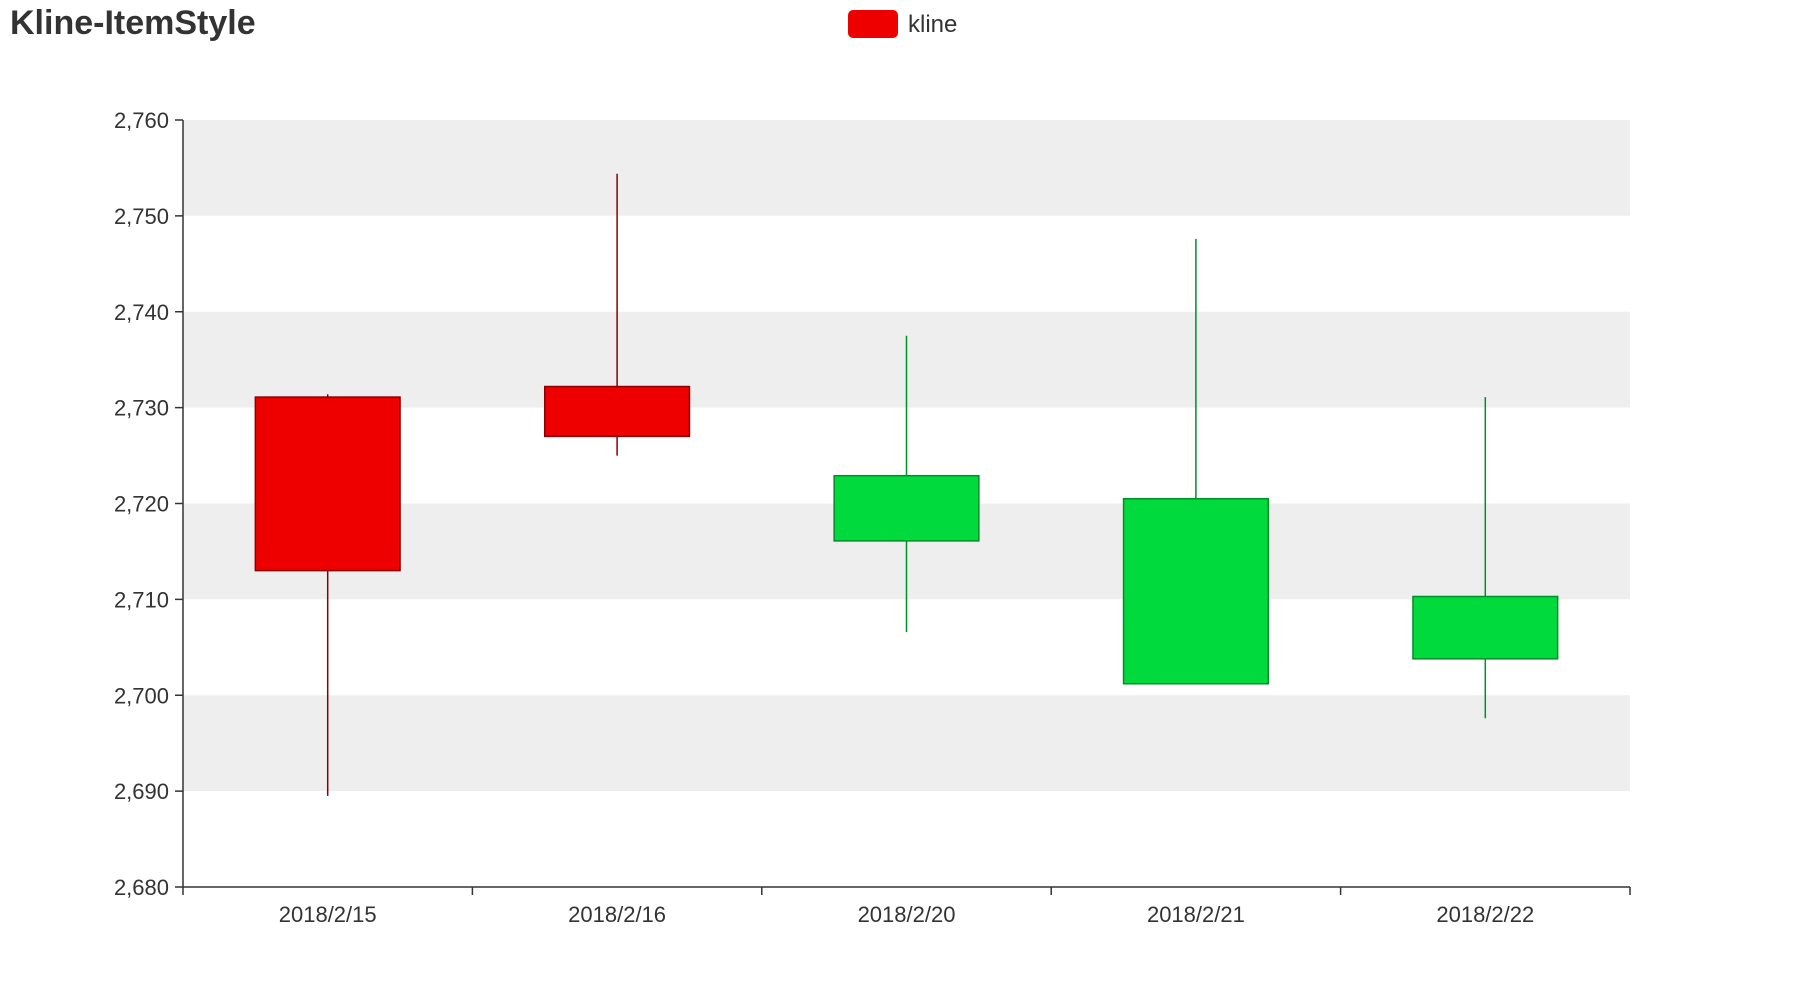 This screenshot has width=1800, height=1000. Describe the element at coordinates (902, 24) in the screenshot. I see `legend: kline` at that location.